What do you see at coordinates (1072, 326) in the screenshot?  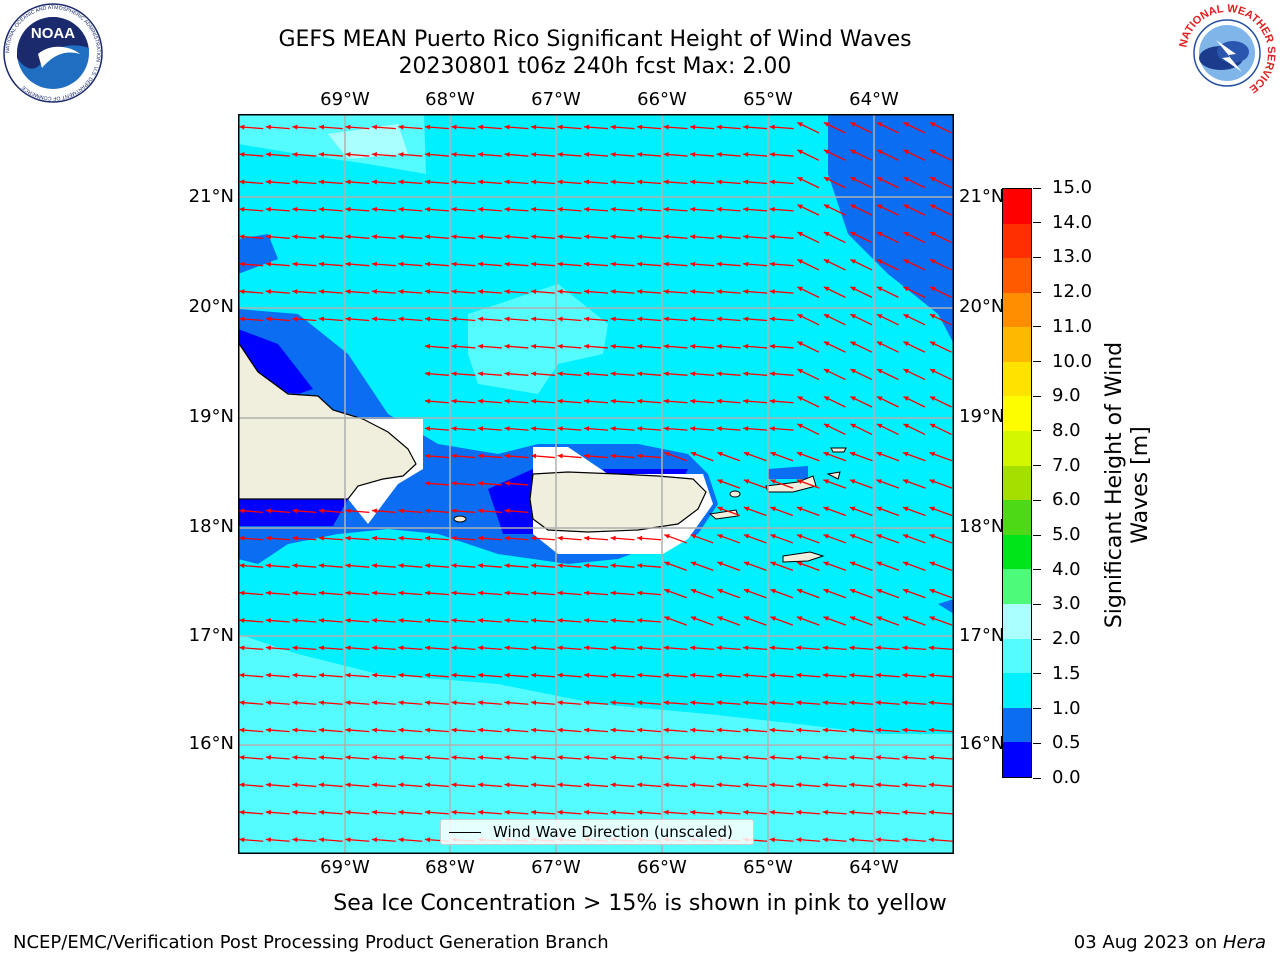 I see `colorbar-tick-label: 11.0` at bounding box center [1072, 326].